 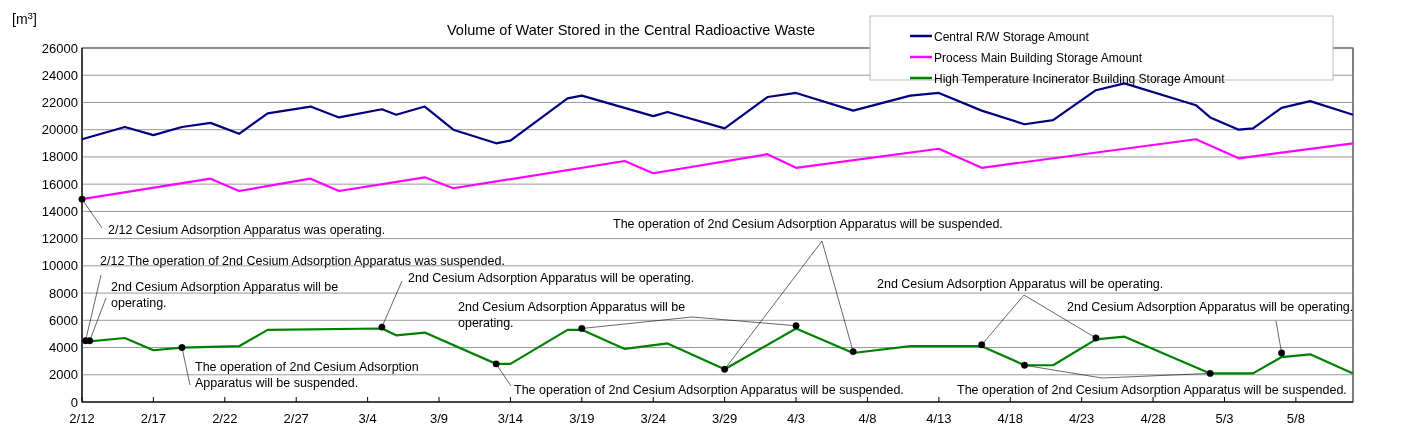 What do you see at coordinates (59, 239) in the screenshot?
I see `y-tick-label: 12000` at bounding box center [59, 239].